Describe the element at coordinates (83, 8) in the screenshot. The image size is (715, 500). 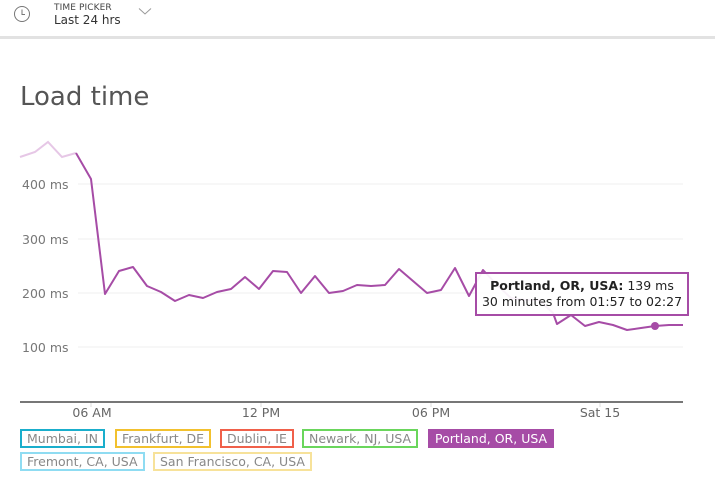
I see `time-picker-label: TIME PICKER` at that location.